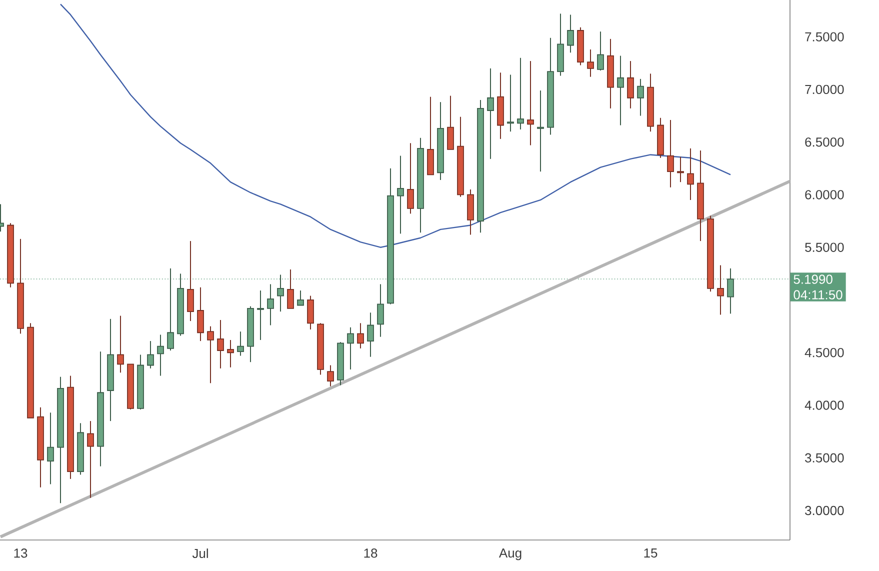 The height and width of the screenshot is (571, 879). What do you see at coordinates (824, 195) in the screenshot?
I see `y-tick-label: 6.0000` at bounding box center [824, 195].